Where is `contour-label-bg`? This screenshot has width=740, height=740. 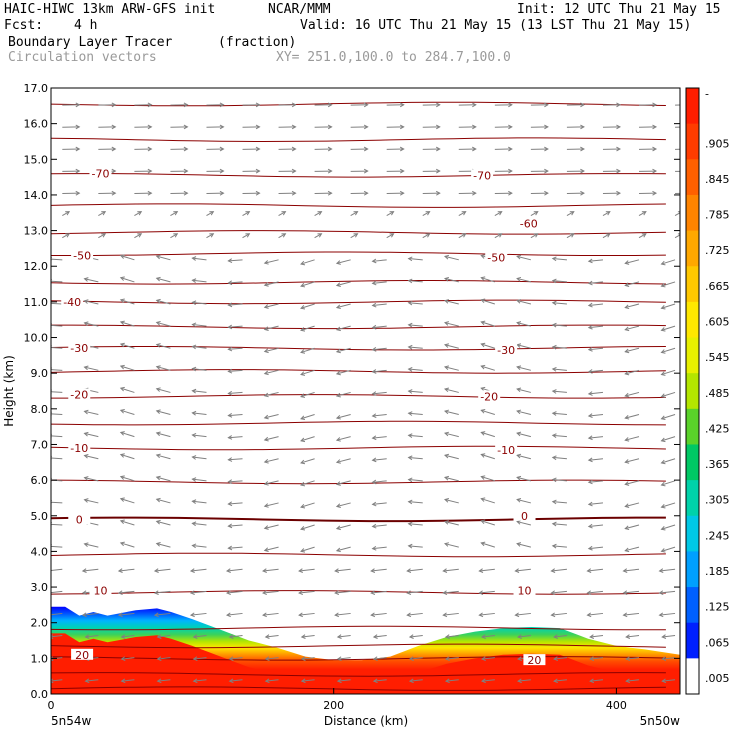 contour-label-bg is located at coordinates (524, 590).